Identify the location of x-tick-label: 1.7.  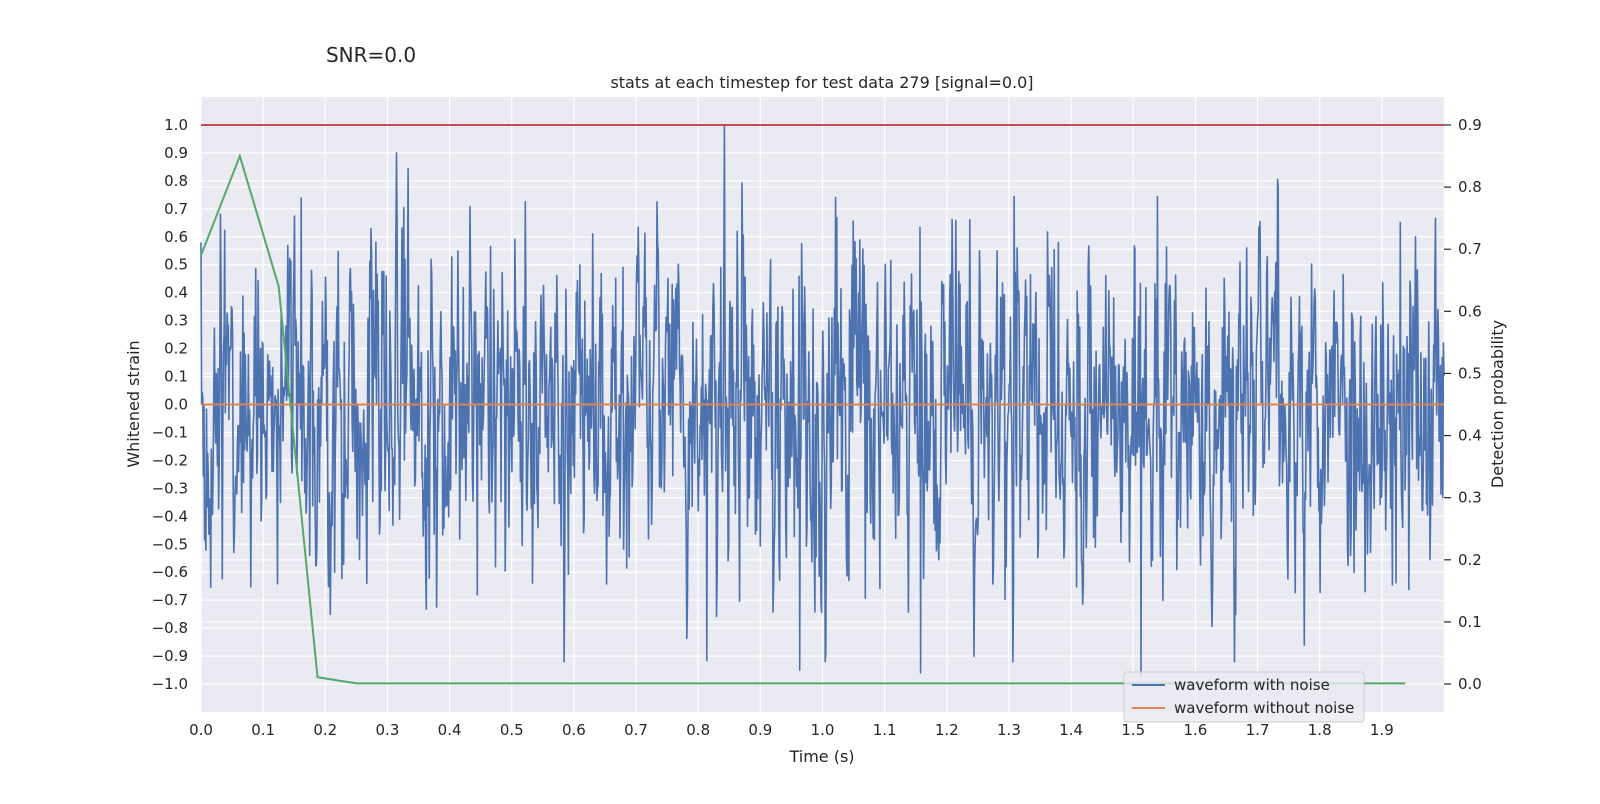
(1258, 730).